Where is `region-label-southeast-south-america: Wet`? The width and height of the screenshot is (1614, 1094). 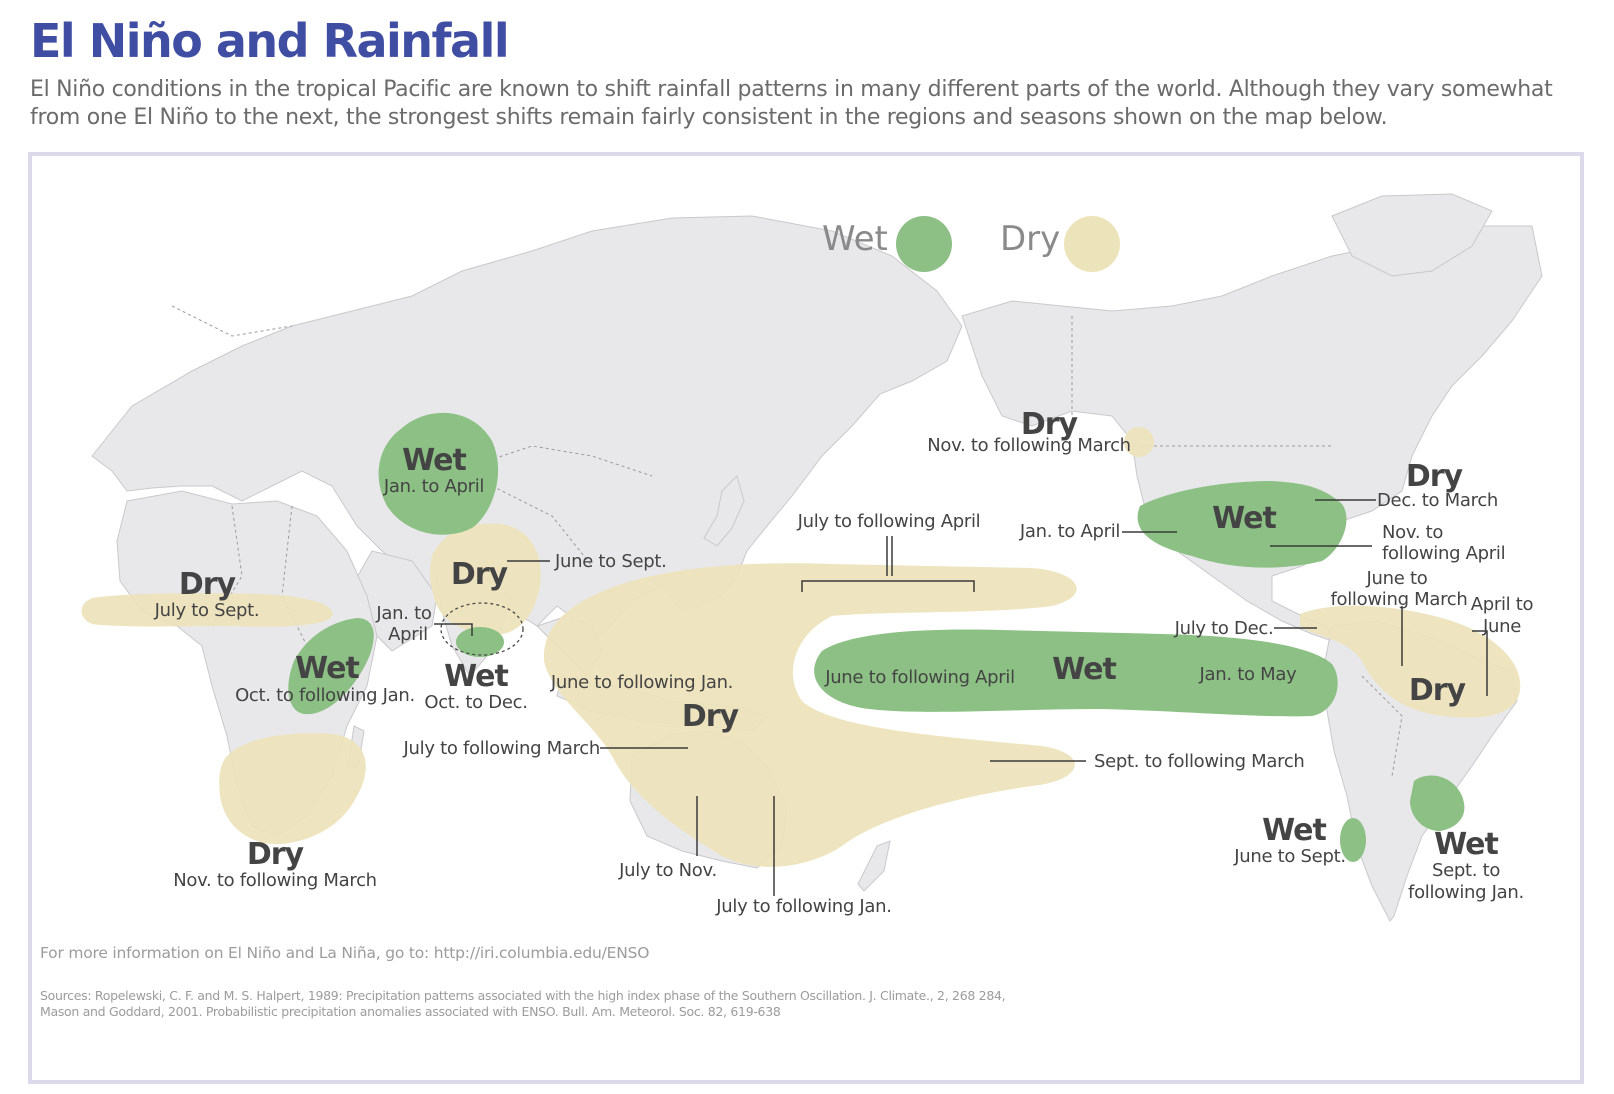 region-label-southeast-south-america: Wet is located at coordinates (1466, 844).